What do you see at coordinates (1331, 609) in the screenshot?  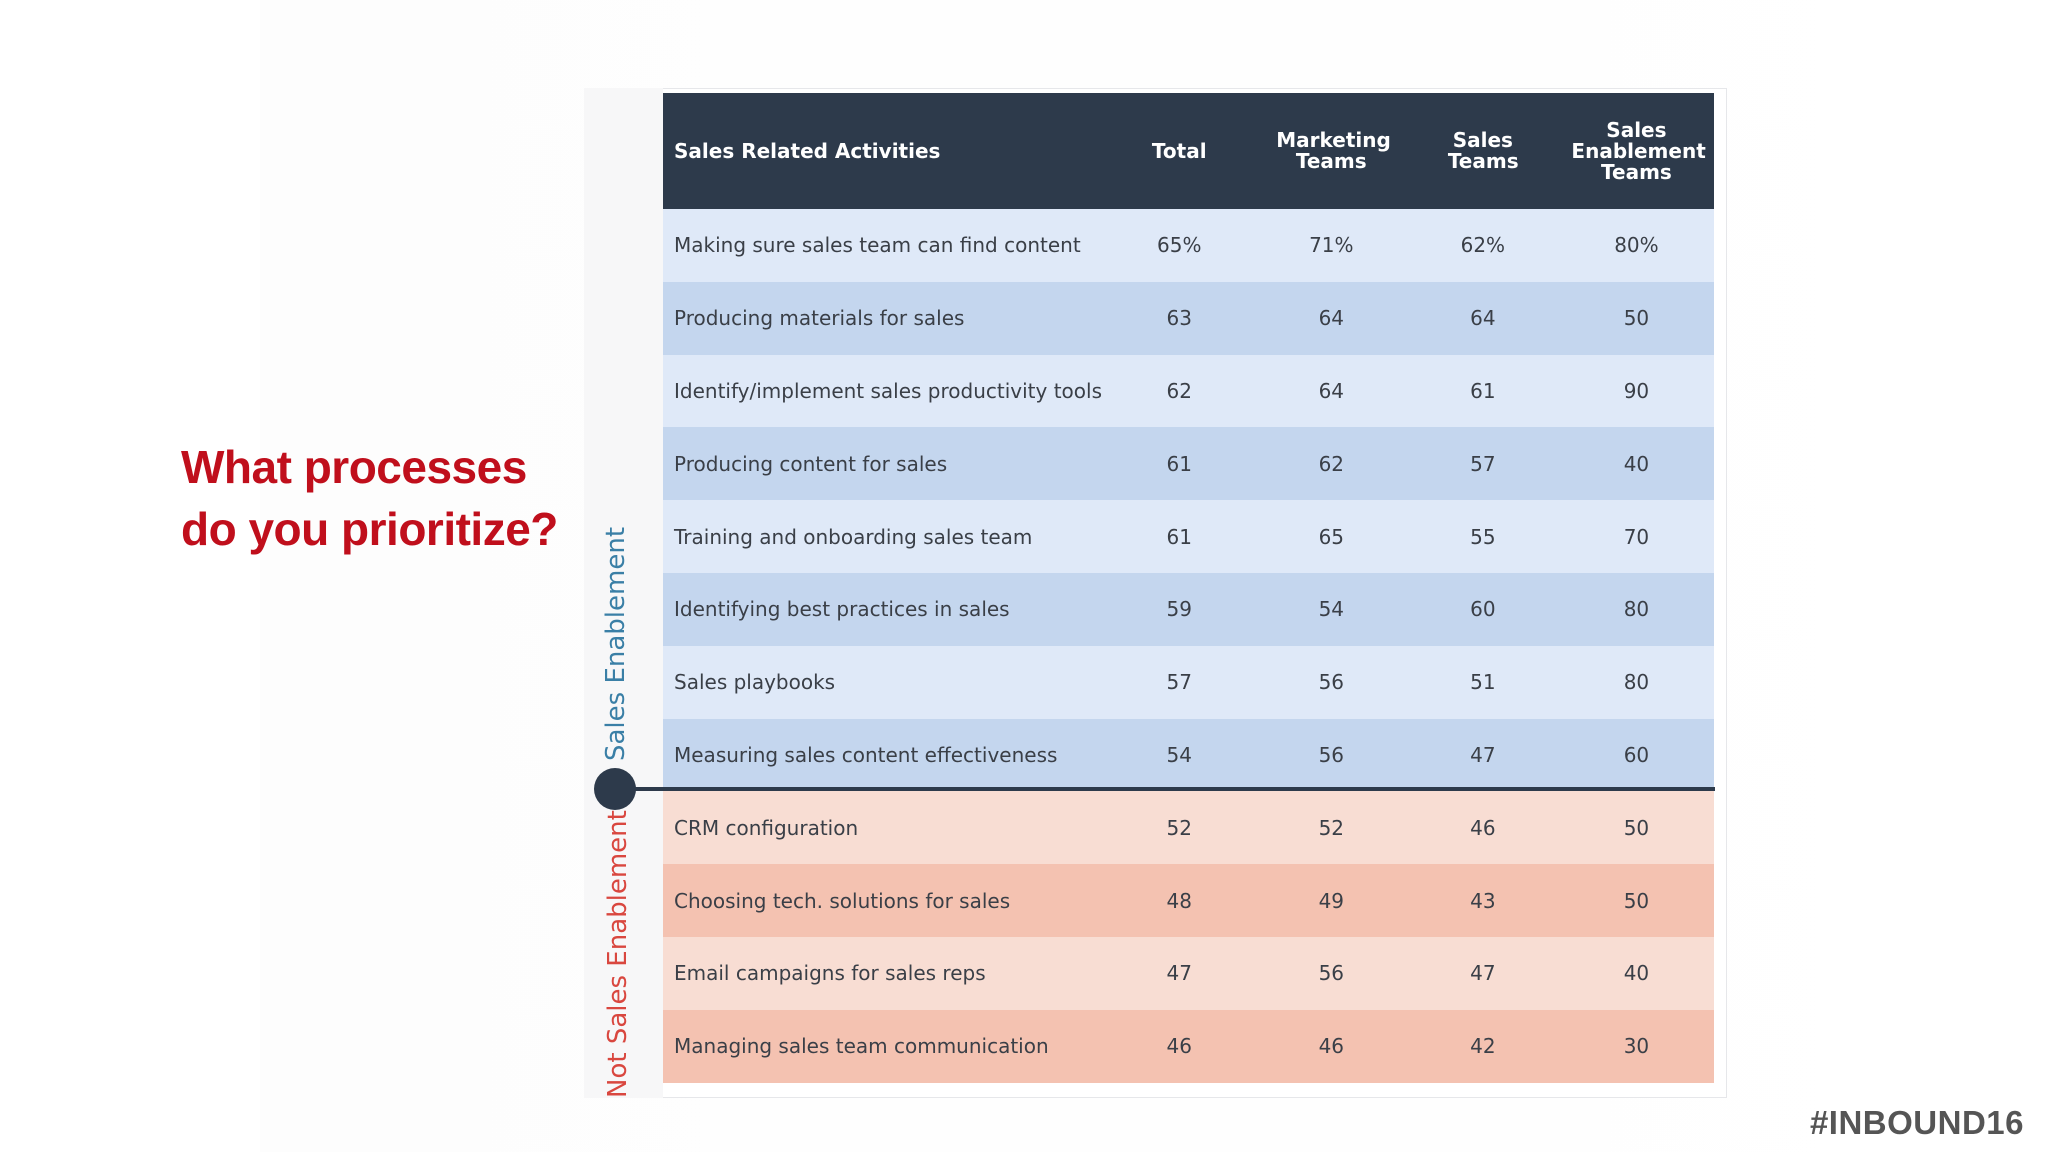 I see `value-cell-marketing: 54` at bounding box center [1331, 609].